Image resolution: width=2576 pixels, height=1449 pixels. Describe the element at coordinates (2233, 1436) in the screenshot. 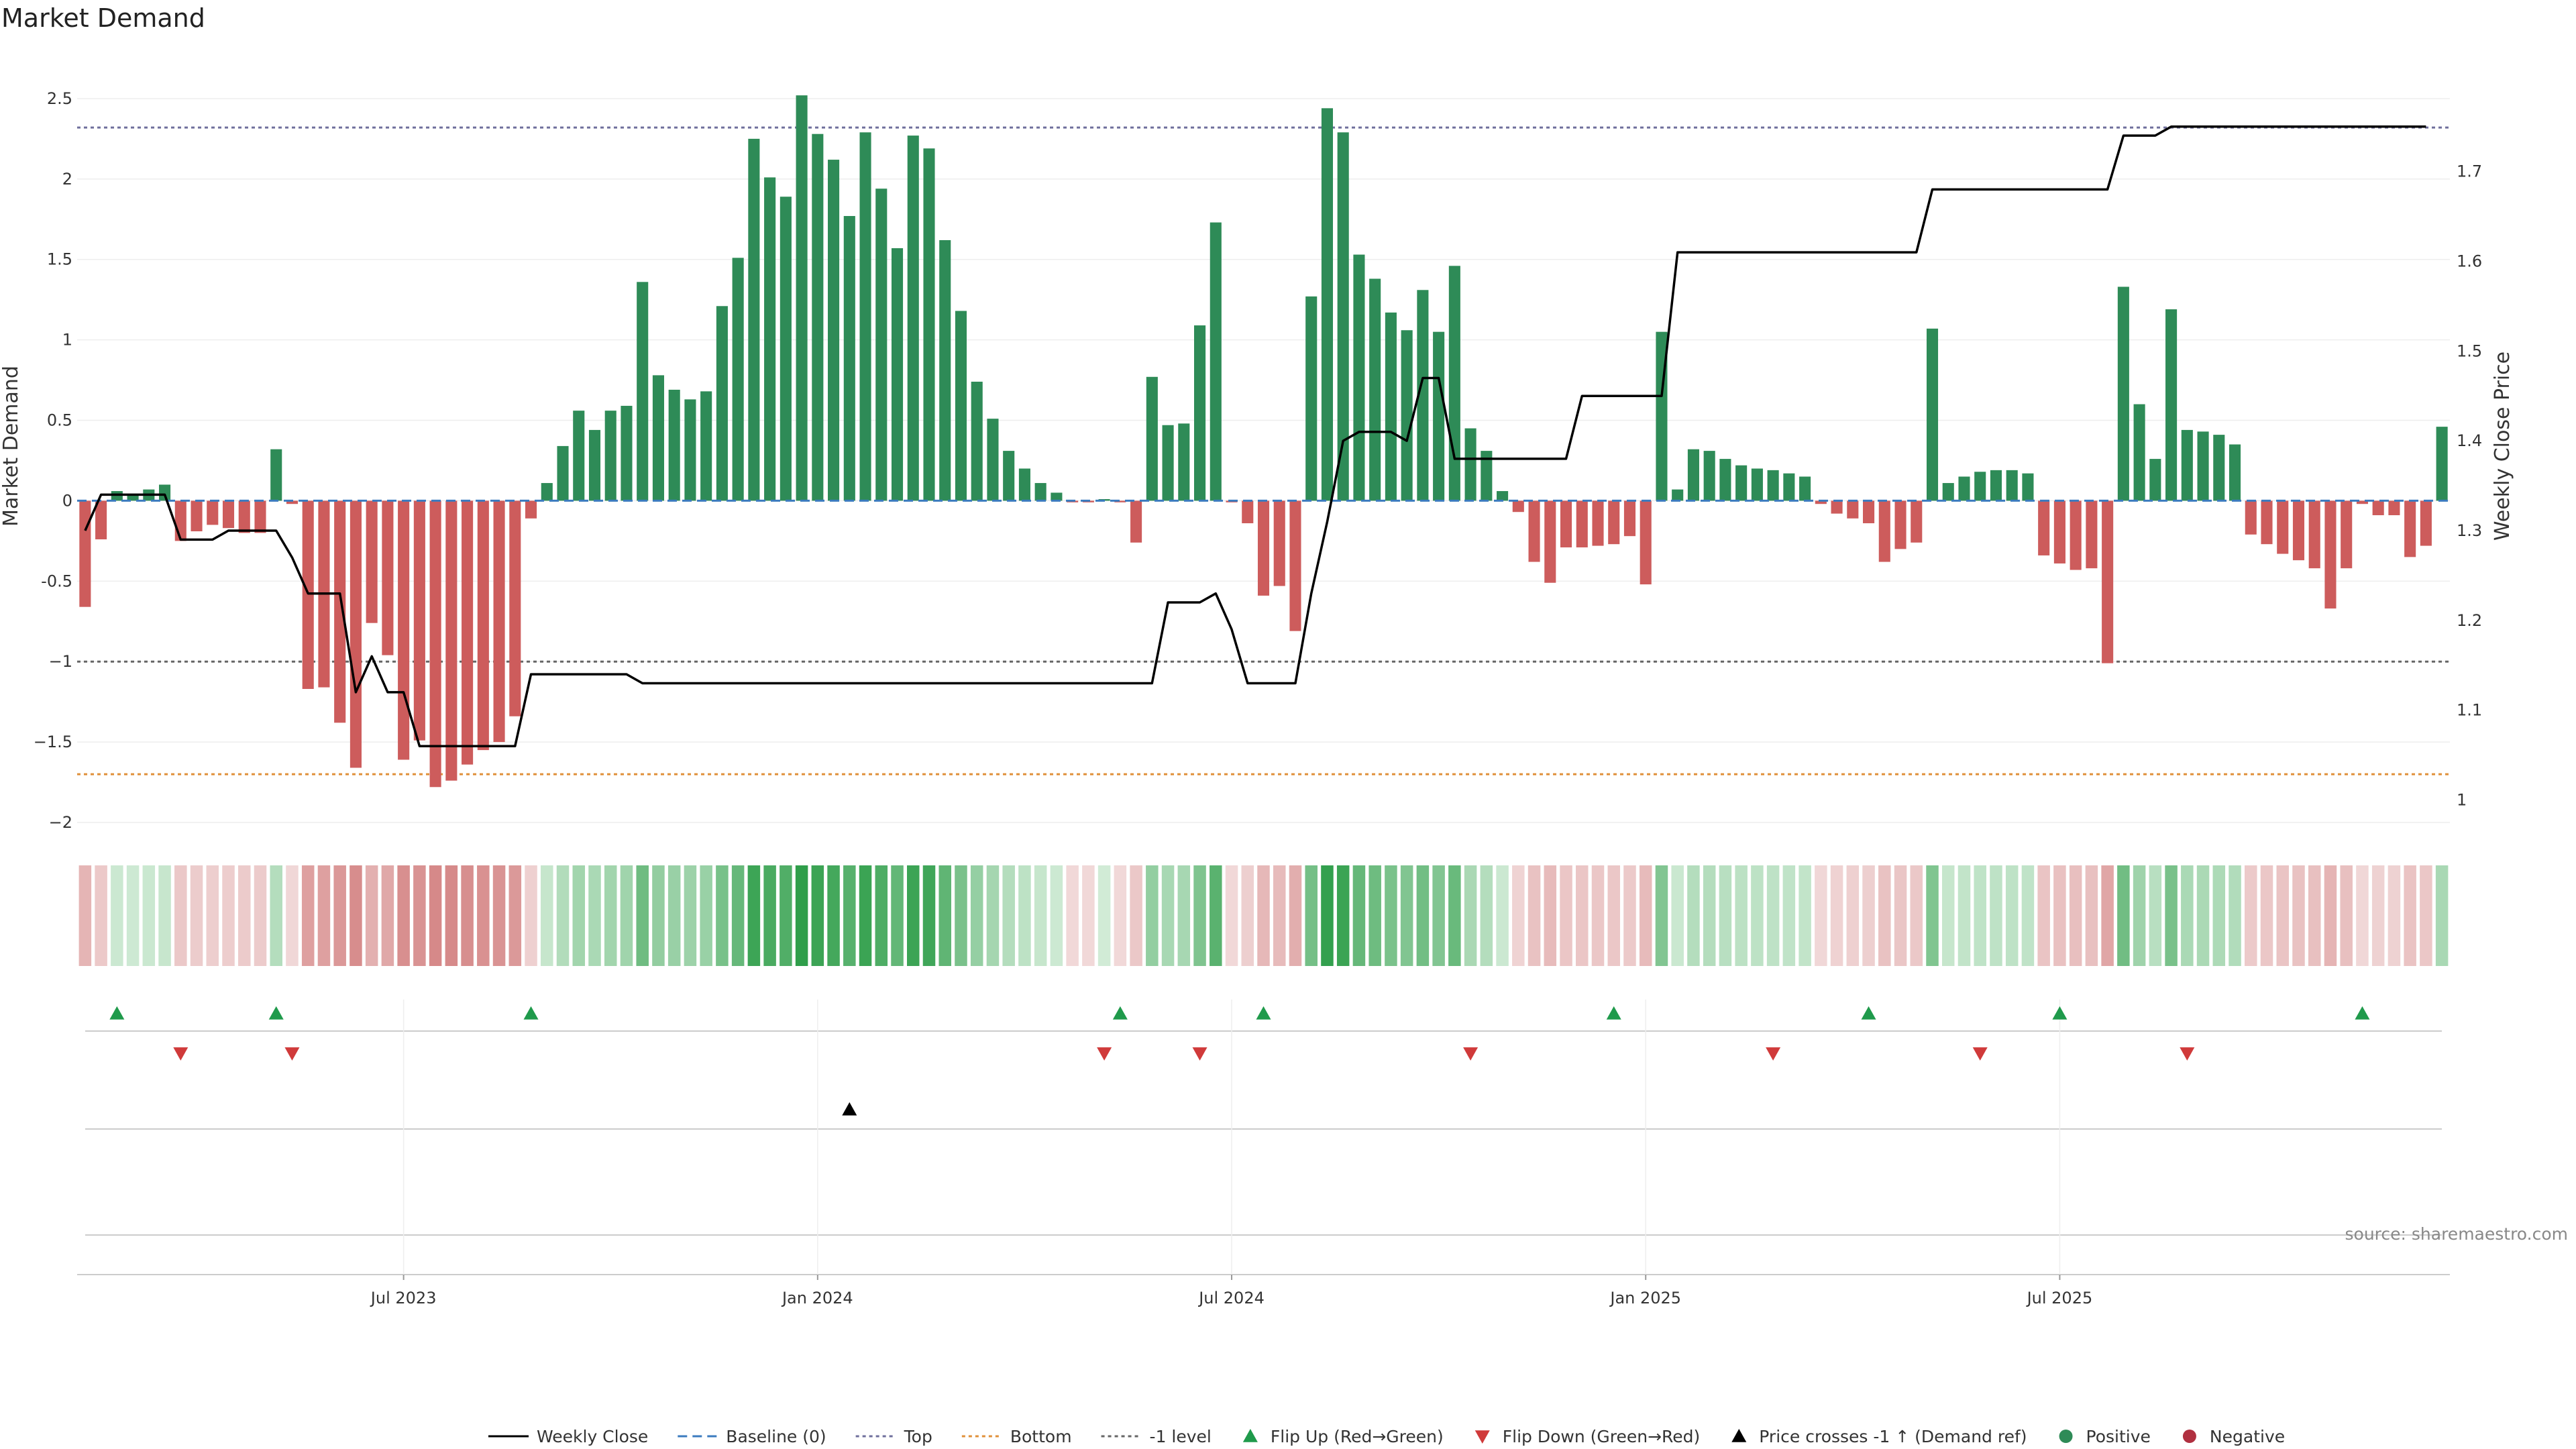

I see `legend-item: Negative` at that location.